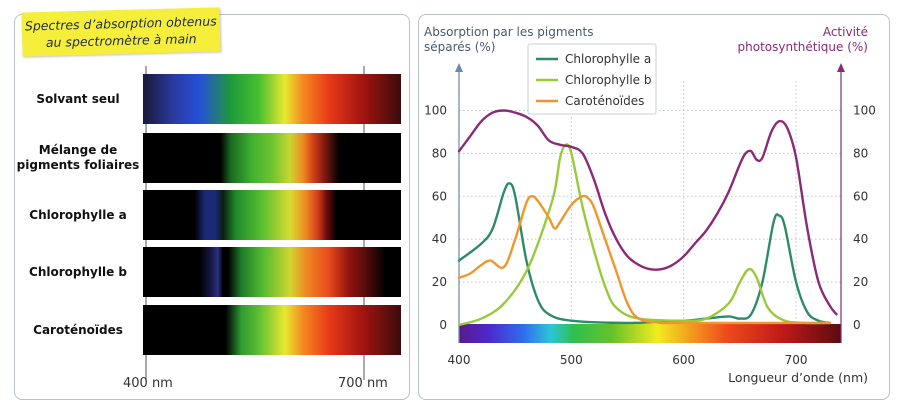  What do you see at coordinates (78, 150) in the screenshot?
I see `spectrum-row-label-line: Mélange de` at bounding box center [78, 150].